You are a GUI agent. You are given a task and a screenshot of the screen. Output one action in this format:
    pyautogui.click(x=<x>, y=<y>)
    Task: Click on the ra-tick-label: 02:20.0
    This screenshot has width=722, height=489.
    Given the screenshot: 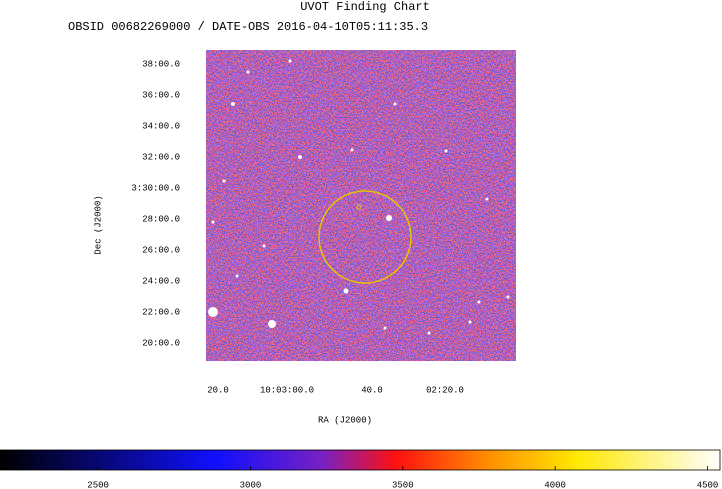 What is the action you would take?
    pyautogui.click(x=445, y=390)
    